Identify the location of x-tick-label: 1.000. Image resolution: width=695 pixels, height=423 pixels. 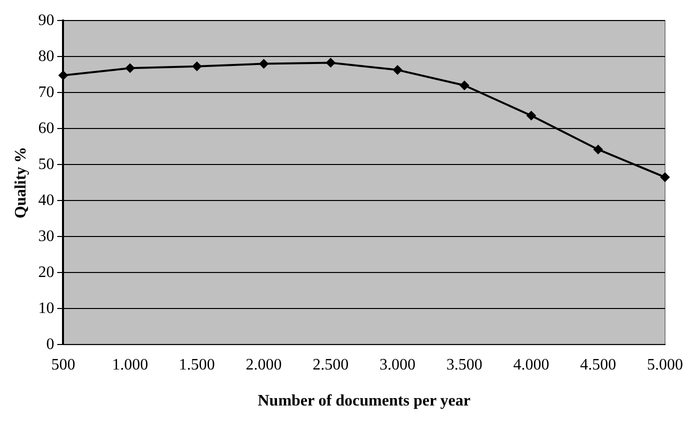
(130, 365).